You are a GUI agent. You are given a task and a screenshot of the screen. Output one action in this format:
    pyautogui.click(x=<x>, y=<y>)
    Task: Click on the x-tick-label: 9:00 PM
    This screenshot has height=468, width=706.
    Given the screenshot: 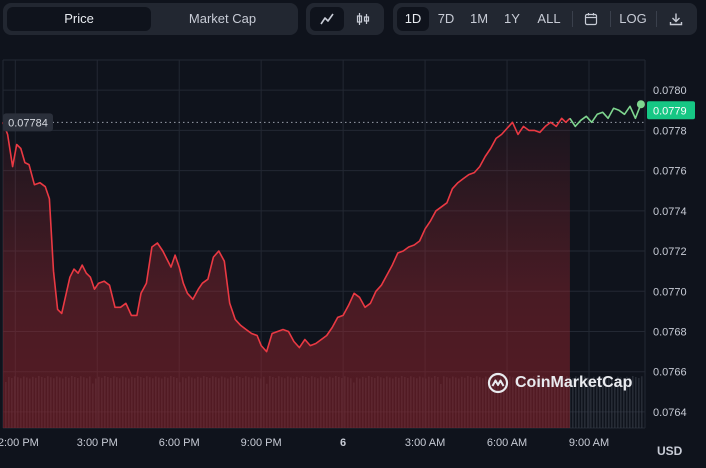 What is the action you would take?
    pyautogui.click(x=261, y=443)
    